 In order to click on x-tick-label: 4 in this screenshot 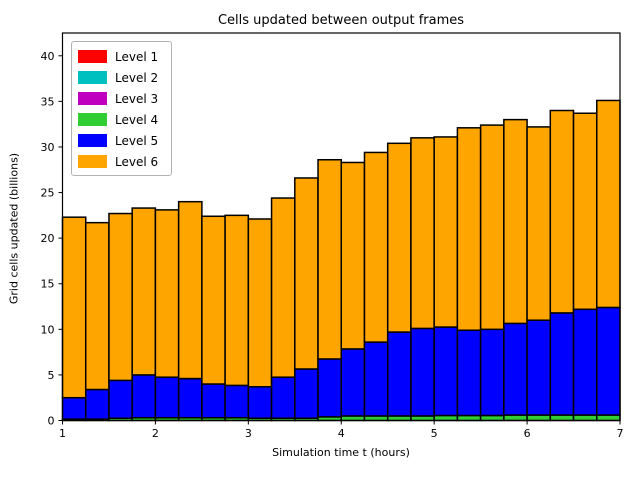, I will do `click(341, 433)`.